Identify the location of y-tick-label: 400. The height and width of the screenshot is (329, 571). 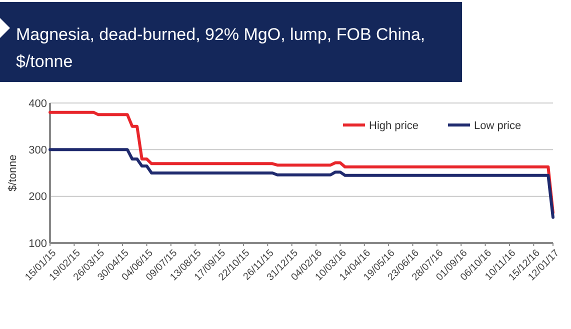
(37, 104).